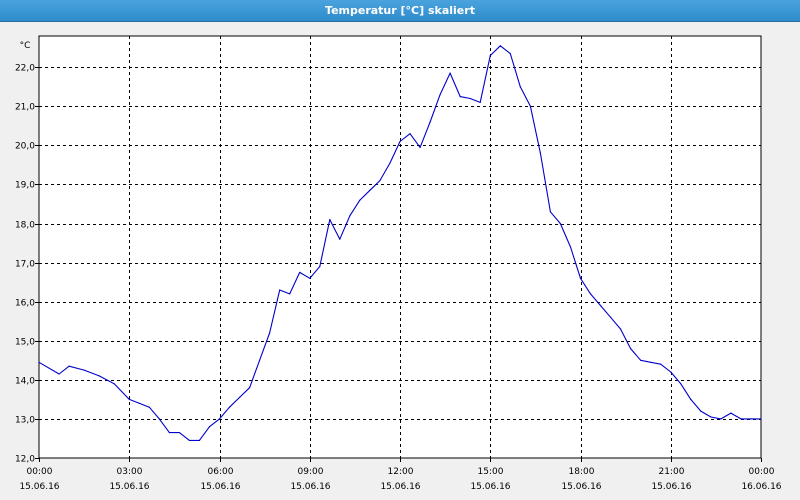 The width and height of the screenshot is (800, 500). Describe the element at coordinates (25, 226) in the screenshot. I see `y-tick-label: 18,0` at that location.